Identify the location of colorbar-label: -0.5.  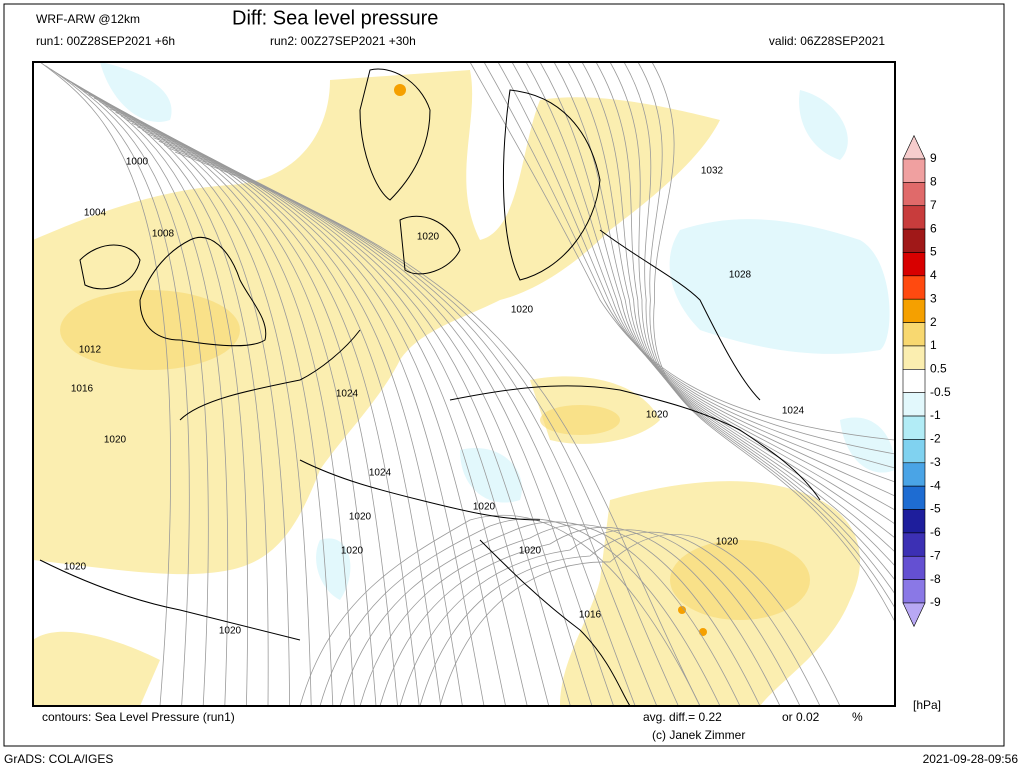
(940, 392).